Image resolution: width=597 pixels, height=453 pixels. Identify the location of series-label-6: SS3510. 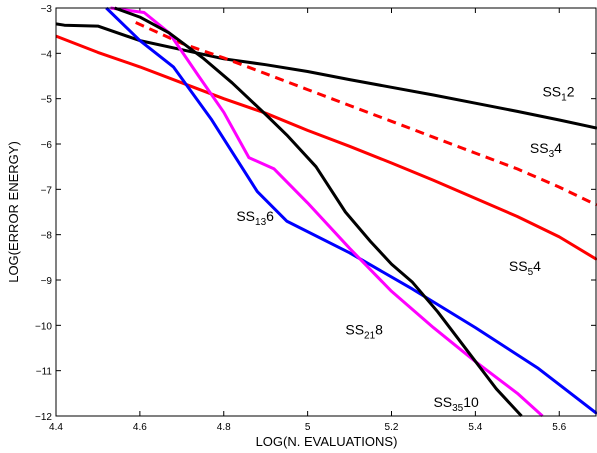
(456, 404).